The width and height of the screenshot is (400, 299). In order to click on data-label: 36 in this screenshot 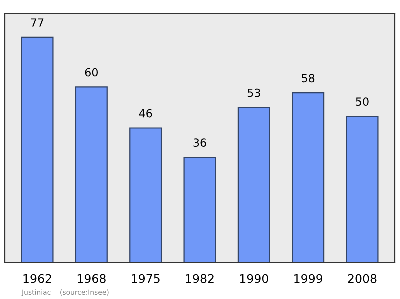, I will do `click(200, 143)`.